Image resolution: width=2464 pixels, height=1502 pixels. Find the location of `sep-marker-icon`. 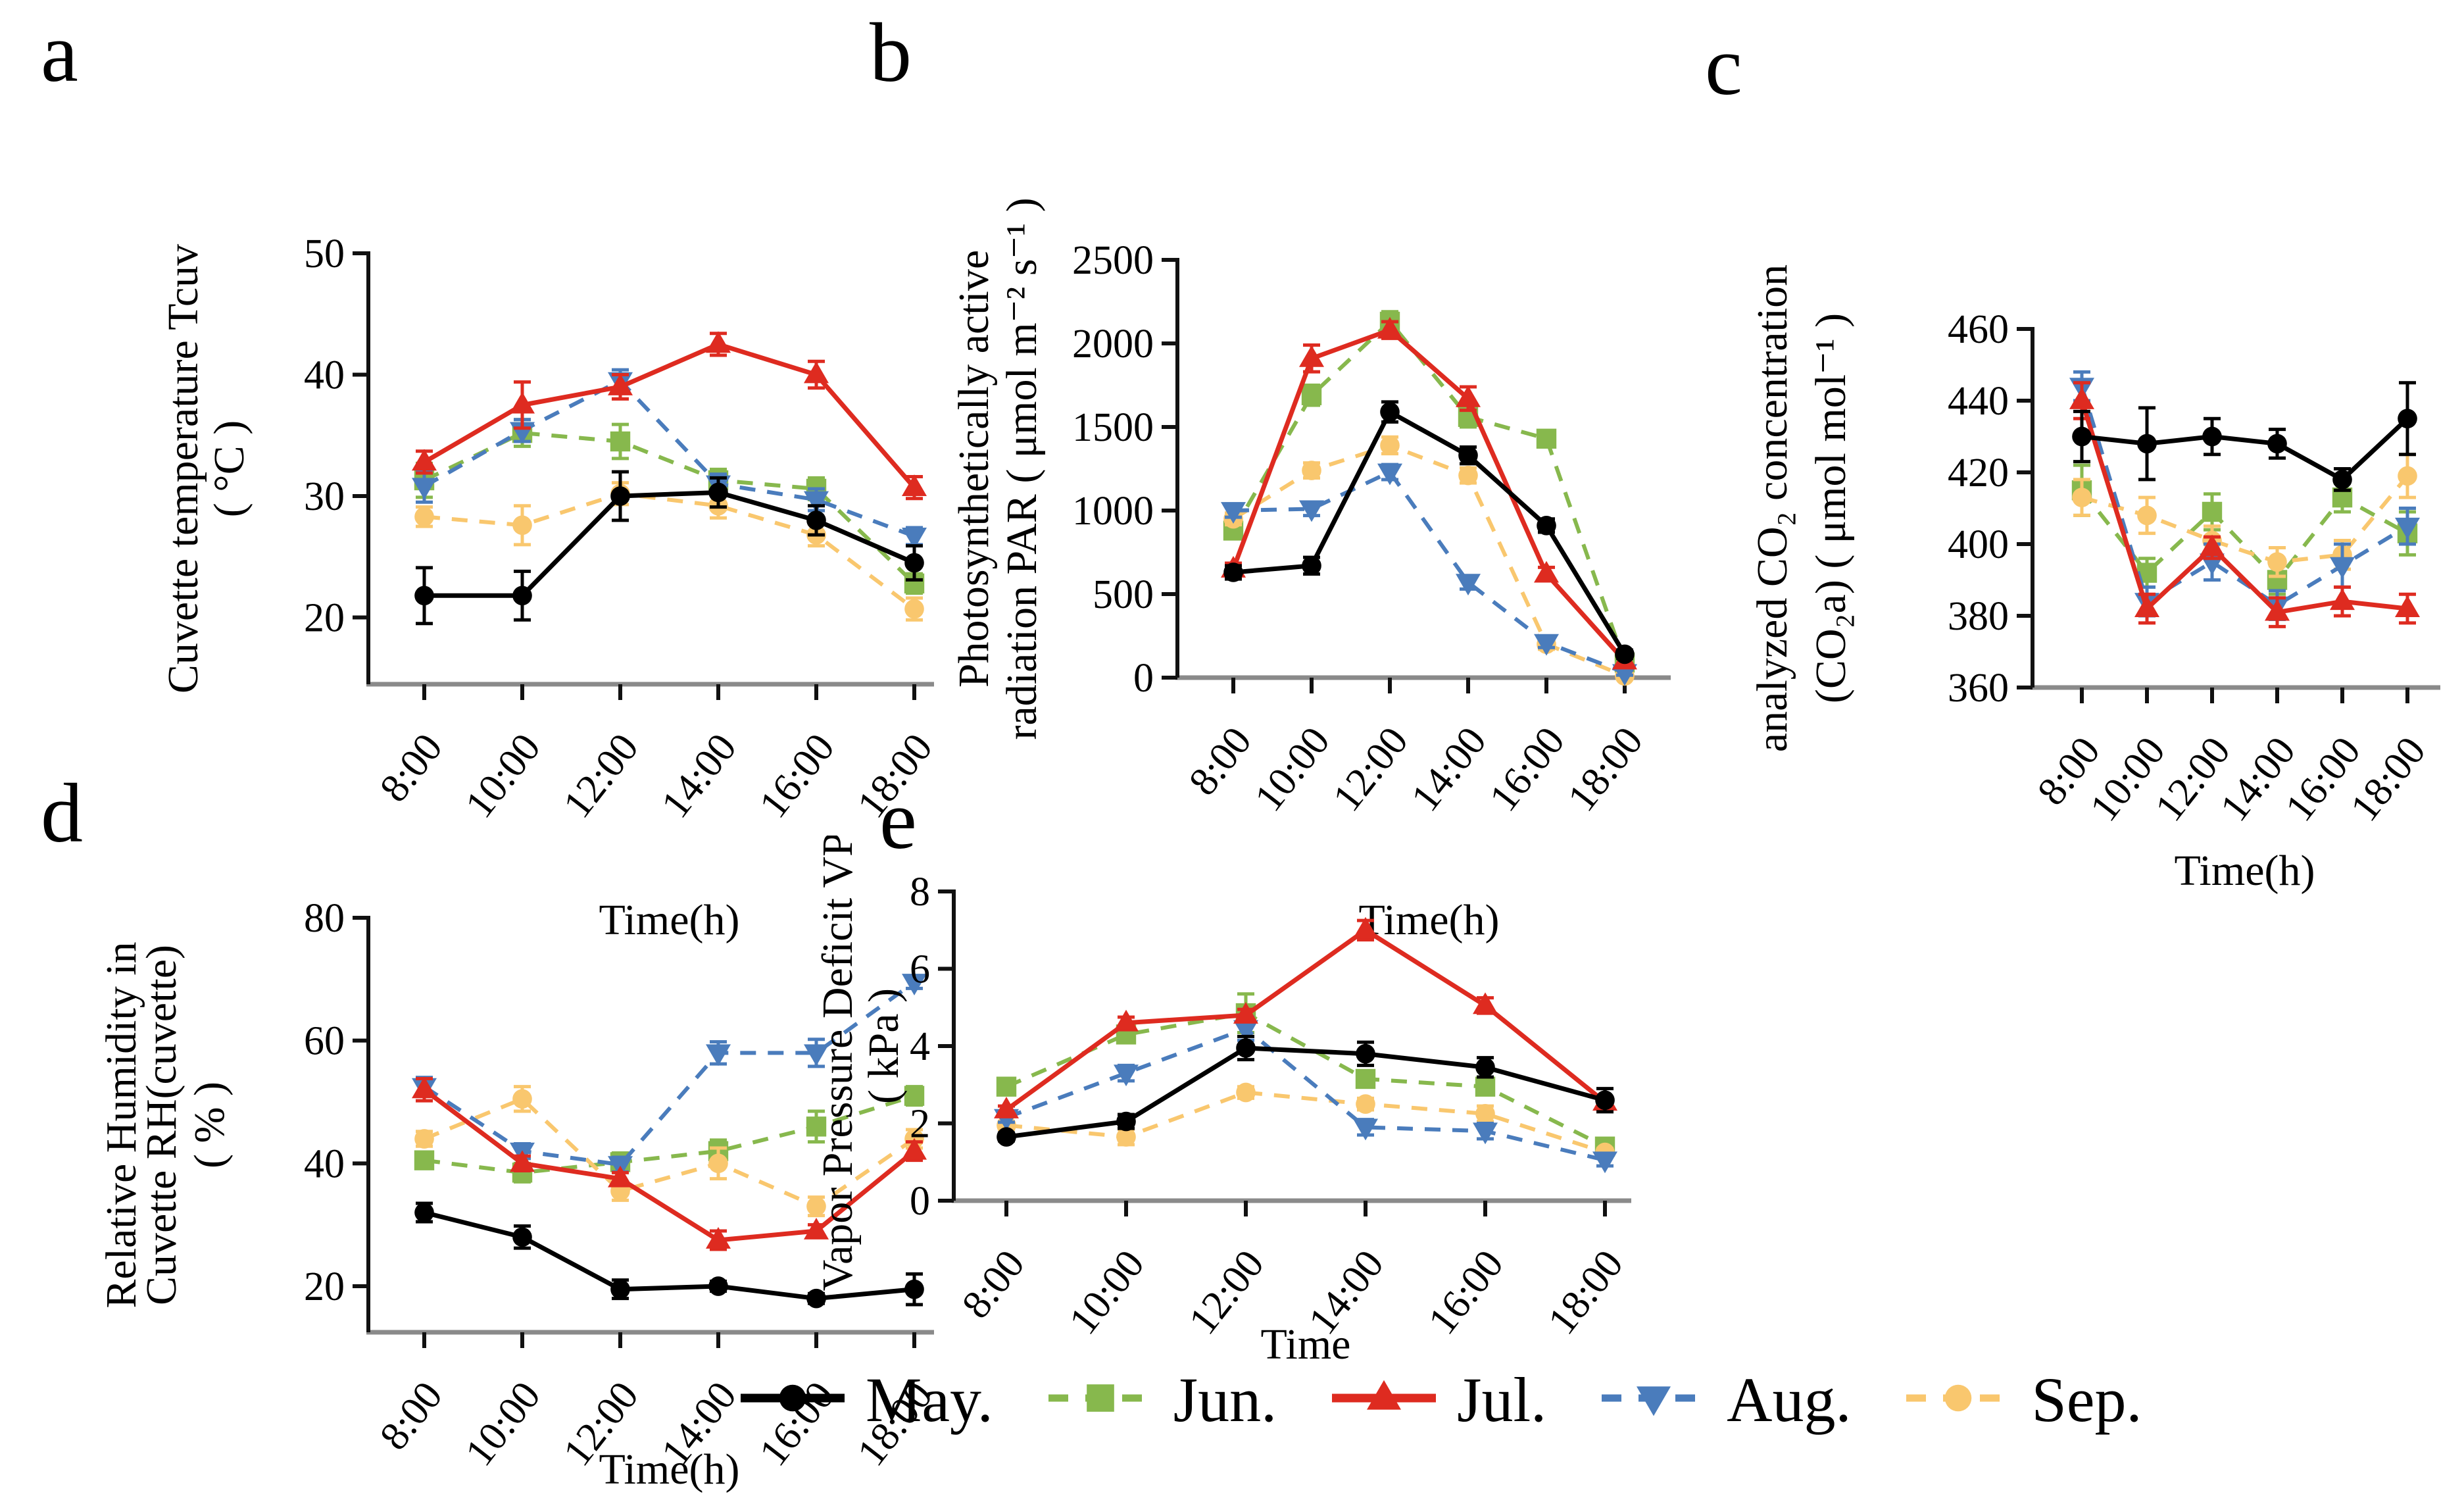

sep-marker-icon is located at coordinates (1958, 1399).